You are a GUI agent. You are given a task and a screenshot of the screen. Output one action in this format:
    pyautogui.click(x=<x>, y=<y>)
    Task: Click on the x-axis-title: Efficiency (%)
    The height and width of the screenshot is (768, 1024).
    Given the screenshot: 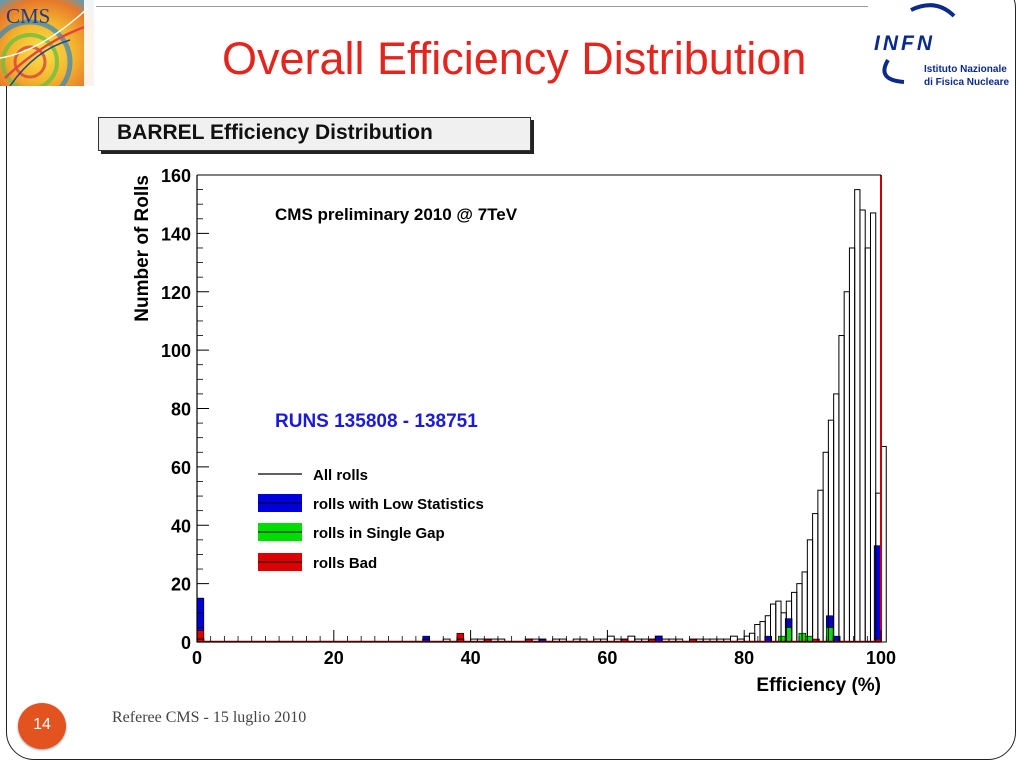 What is the action you would take?
    pyautogui.click(x=818, y=685)
    